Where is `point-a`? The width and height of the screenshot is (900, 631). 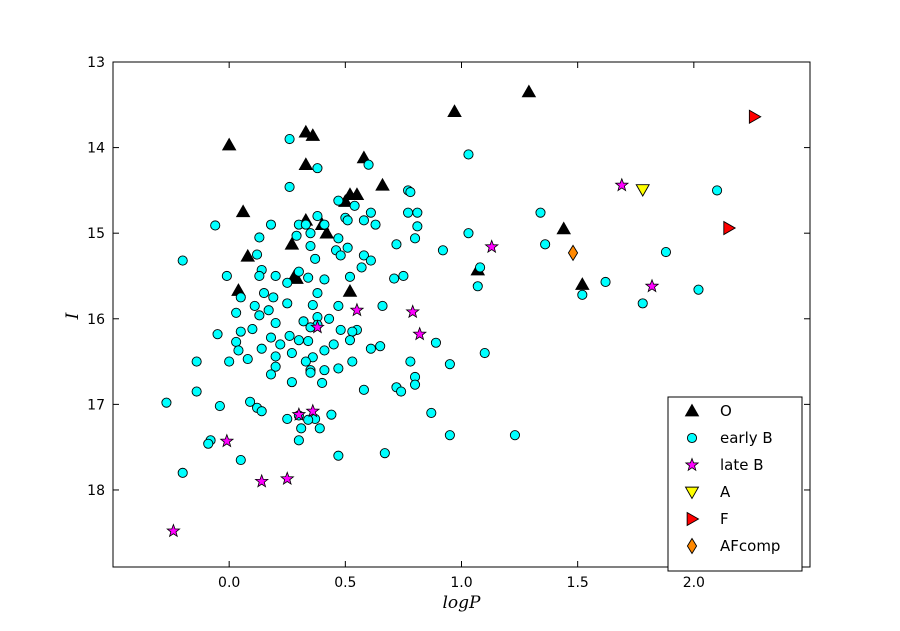
point-a is located at coordinates (642, 190).